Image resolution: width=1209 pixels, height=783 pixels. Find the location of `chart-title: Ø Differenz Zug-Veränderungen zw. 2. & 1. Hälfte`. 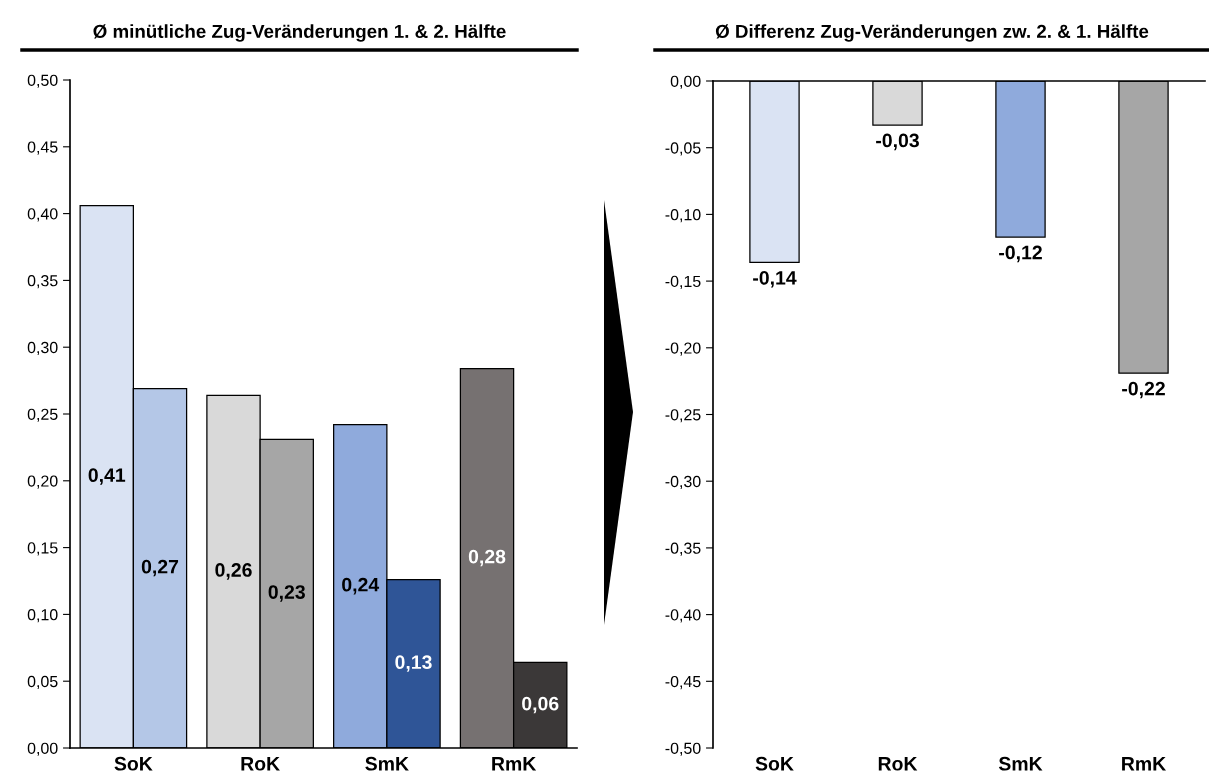

chart-title: Ø Differenz Zug-Veränderungen zw. 2. & 1. Hälfte is located at coordinates (932, 33).